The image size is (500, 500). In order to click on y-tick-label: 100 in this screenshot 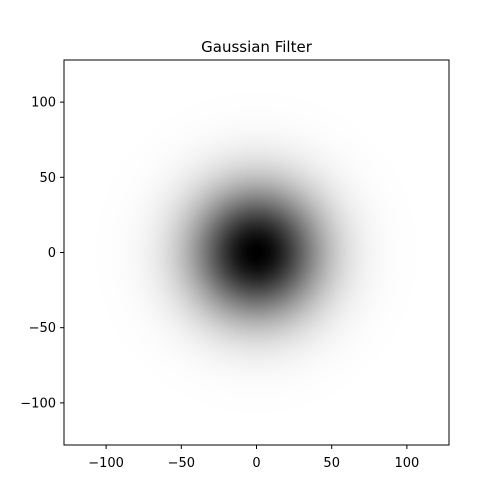, I will do `click(43, 103)`.